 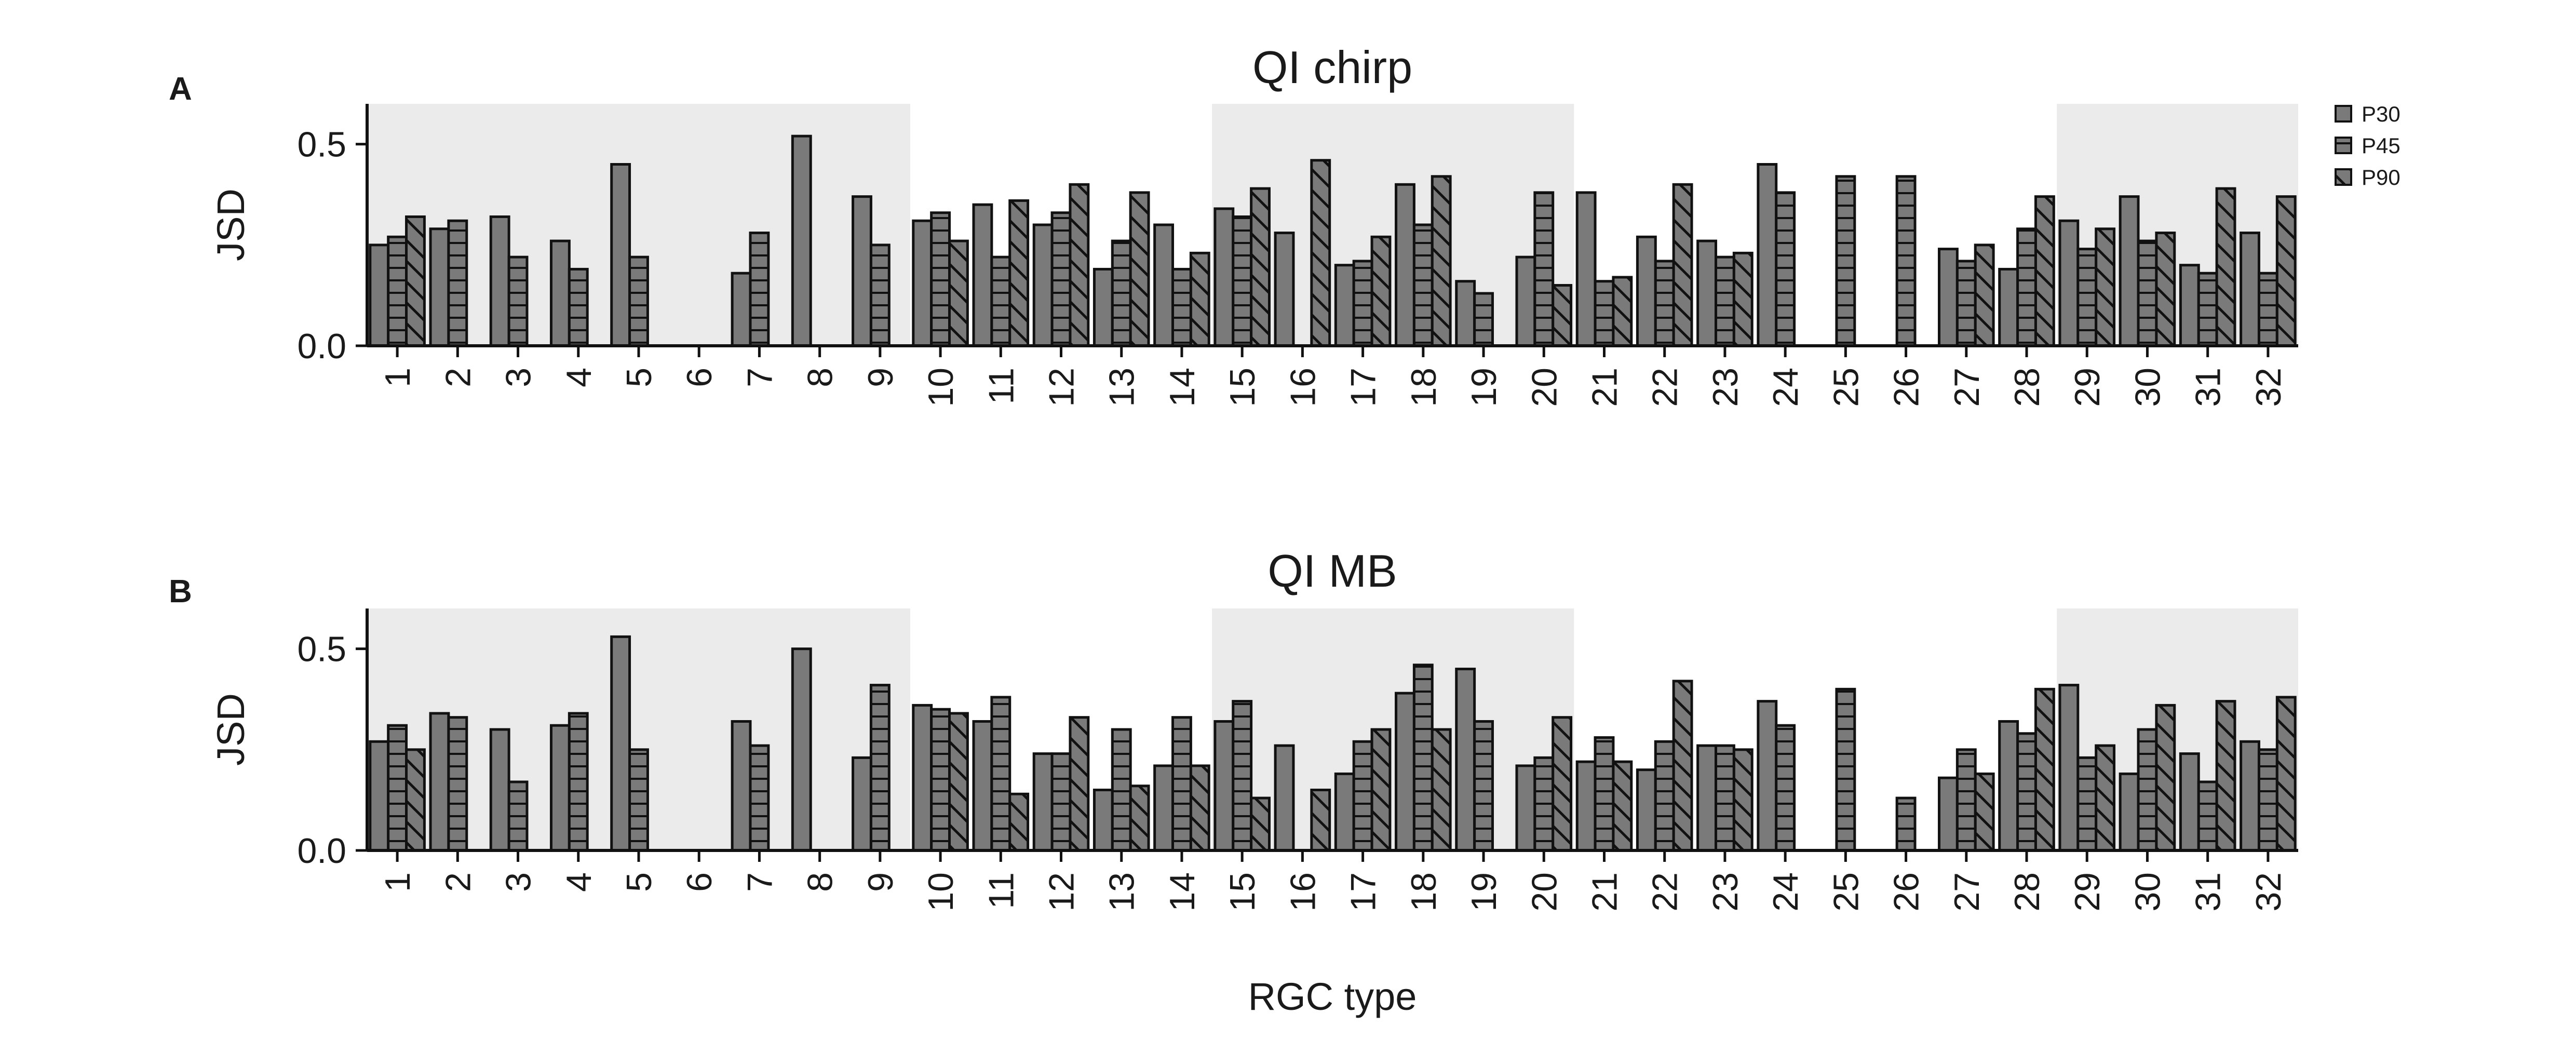 What do you see at coordinates (1967, 387) in the screenshot?
I see `x-tick-label: 27` at bounding box center [1967, 387].